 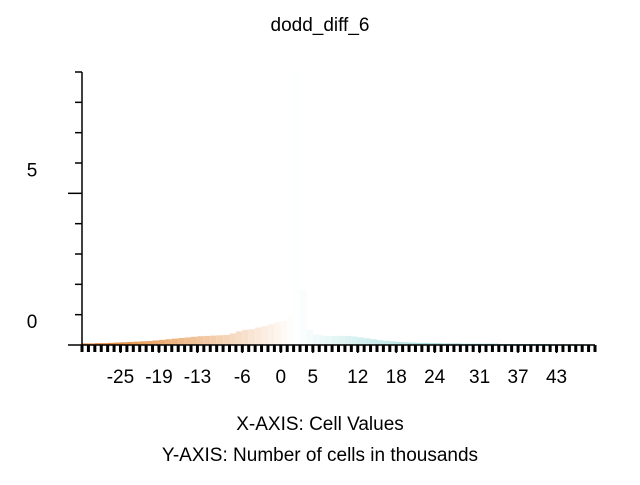 I want to click on y-tick-label: 5, so click(x=32, y=170).